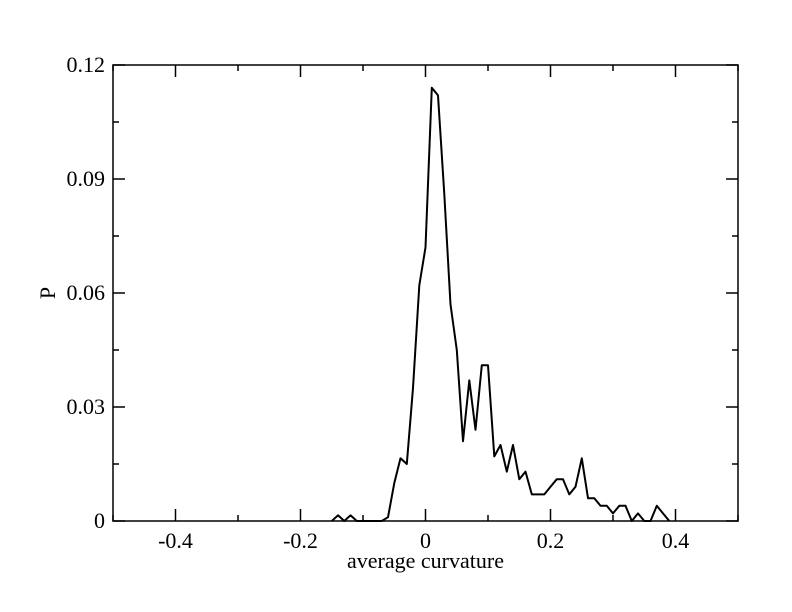 The image size is (792, 612). I want to click on y-tick-label: 0.12, so click(86, 64).